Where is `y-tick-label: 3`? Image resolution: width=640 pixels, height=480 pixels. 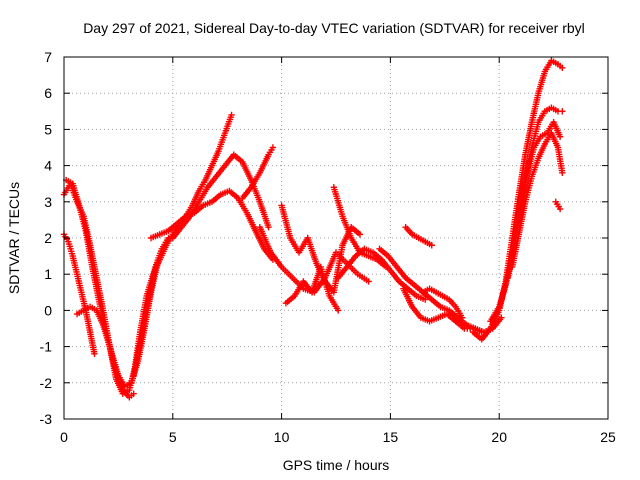 y-tick-label: 3 is located at coordinates (48, 202).